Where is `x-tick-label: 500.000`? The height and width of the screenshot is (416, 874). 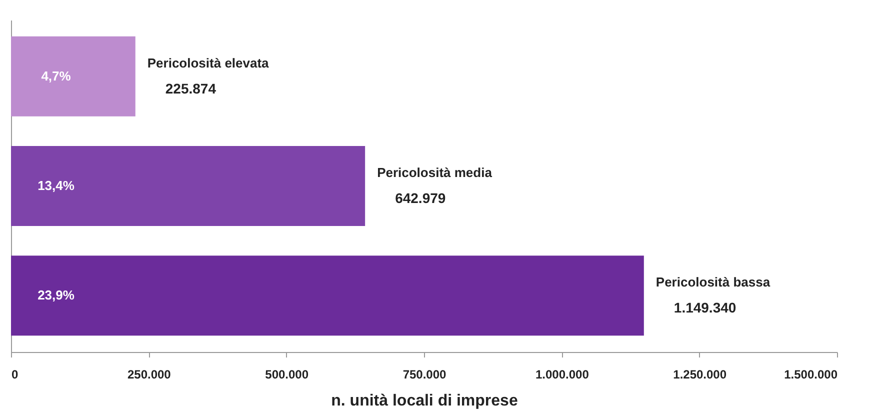 x-tick-label: 500.000 is located at coordinates (287, 375).